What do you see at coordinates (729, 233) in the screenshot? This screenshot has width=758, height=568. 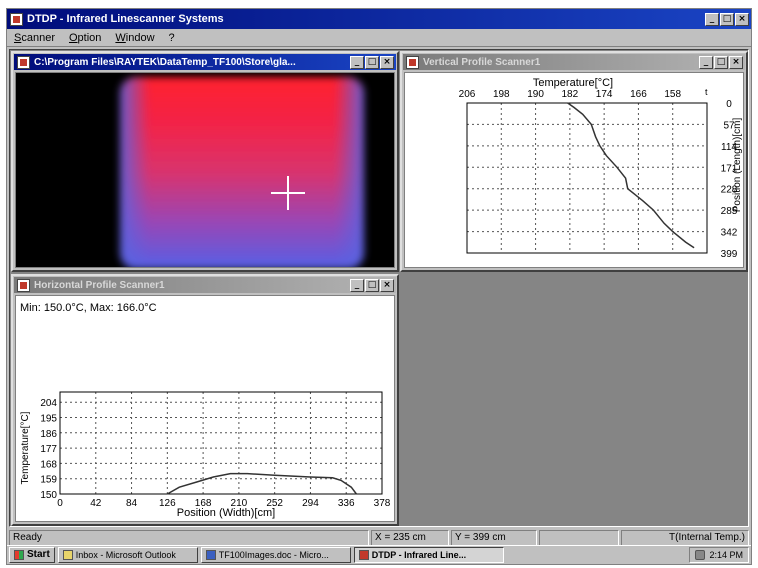 I see `y-tick-label: 342` at bounding box center [729, 233].